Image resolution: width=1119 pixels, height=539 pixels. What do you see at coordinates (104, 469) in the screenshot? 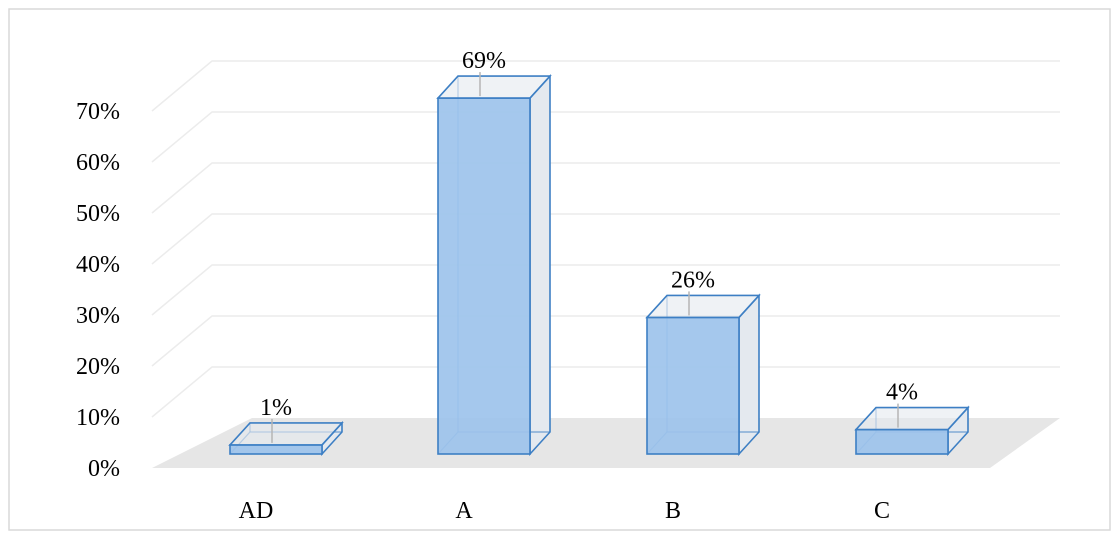
I see `y-tick-label: 0%` at bounding box center [104, 469].